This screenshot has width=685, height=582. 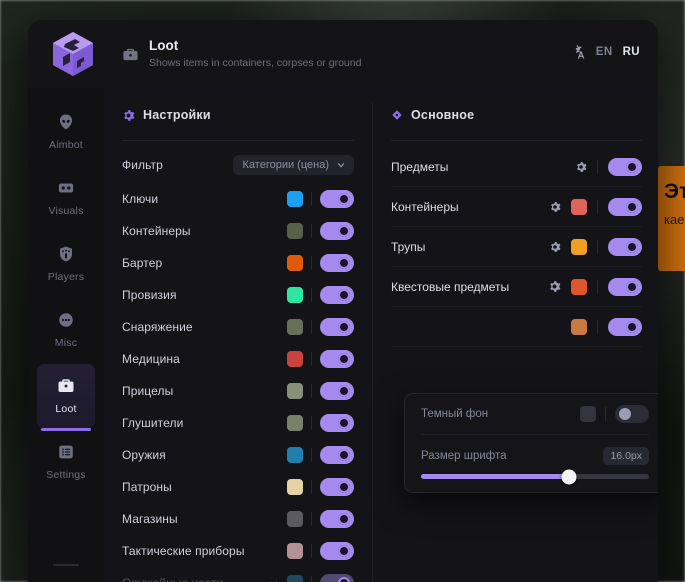 I want to click on sidebar-item-players: Players, so click(x=66, y=264).